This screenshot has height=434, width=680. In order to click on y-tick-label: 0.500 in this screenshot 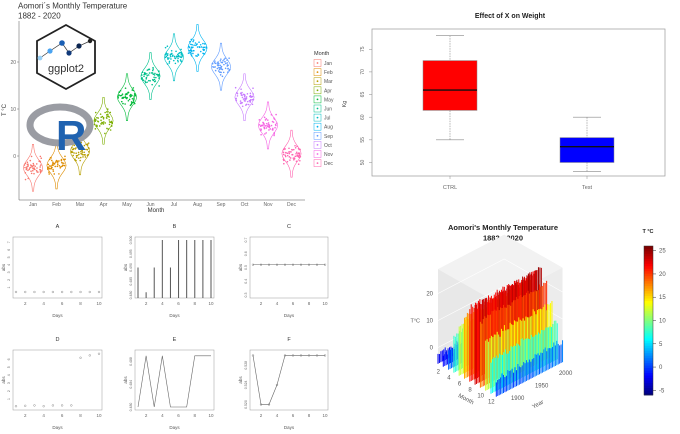, I will do `click(131, 240)`.